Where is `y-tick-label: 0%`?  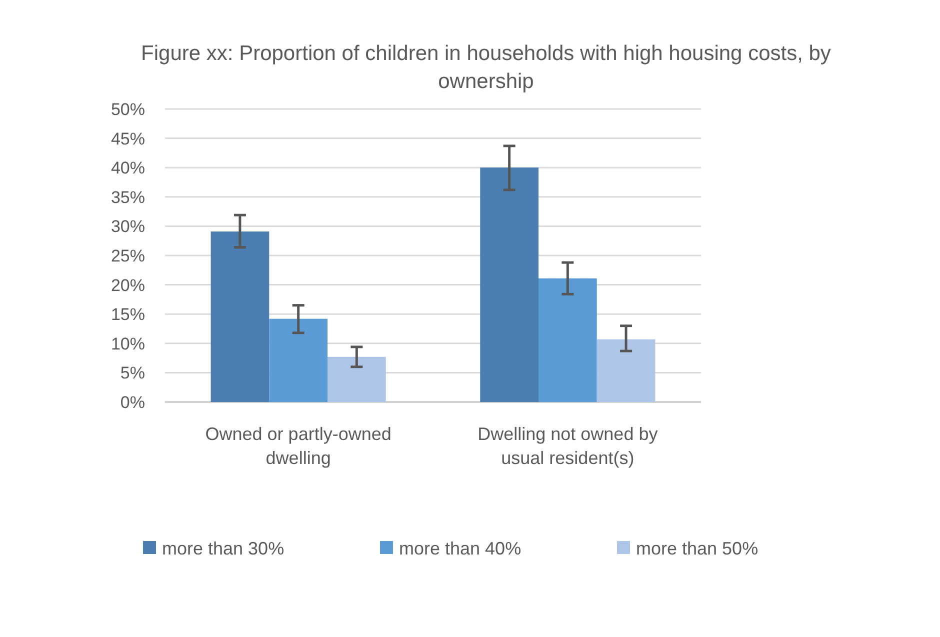
y-tick-label: 0% is located at coordinates (132, 402).